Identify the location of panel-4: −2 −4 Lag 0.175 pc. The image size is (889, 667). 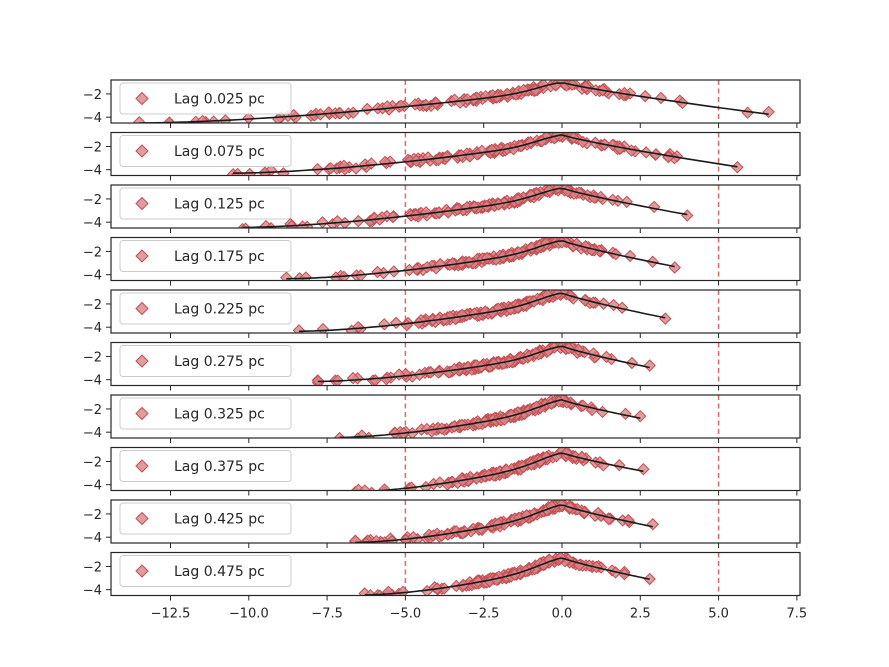
(442, 261).